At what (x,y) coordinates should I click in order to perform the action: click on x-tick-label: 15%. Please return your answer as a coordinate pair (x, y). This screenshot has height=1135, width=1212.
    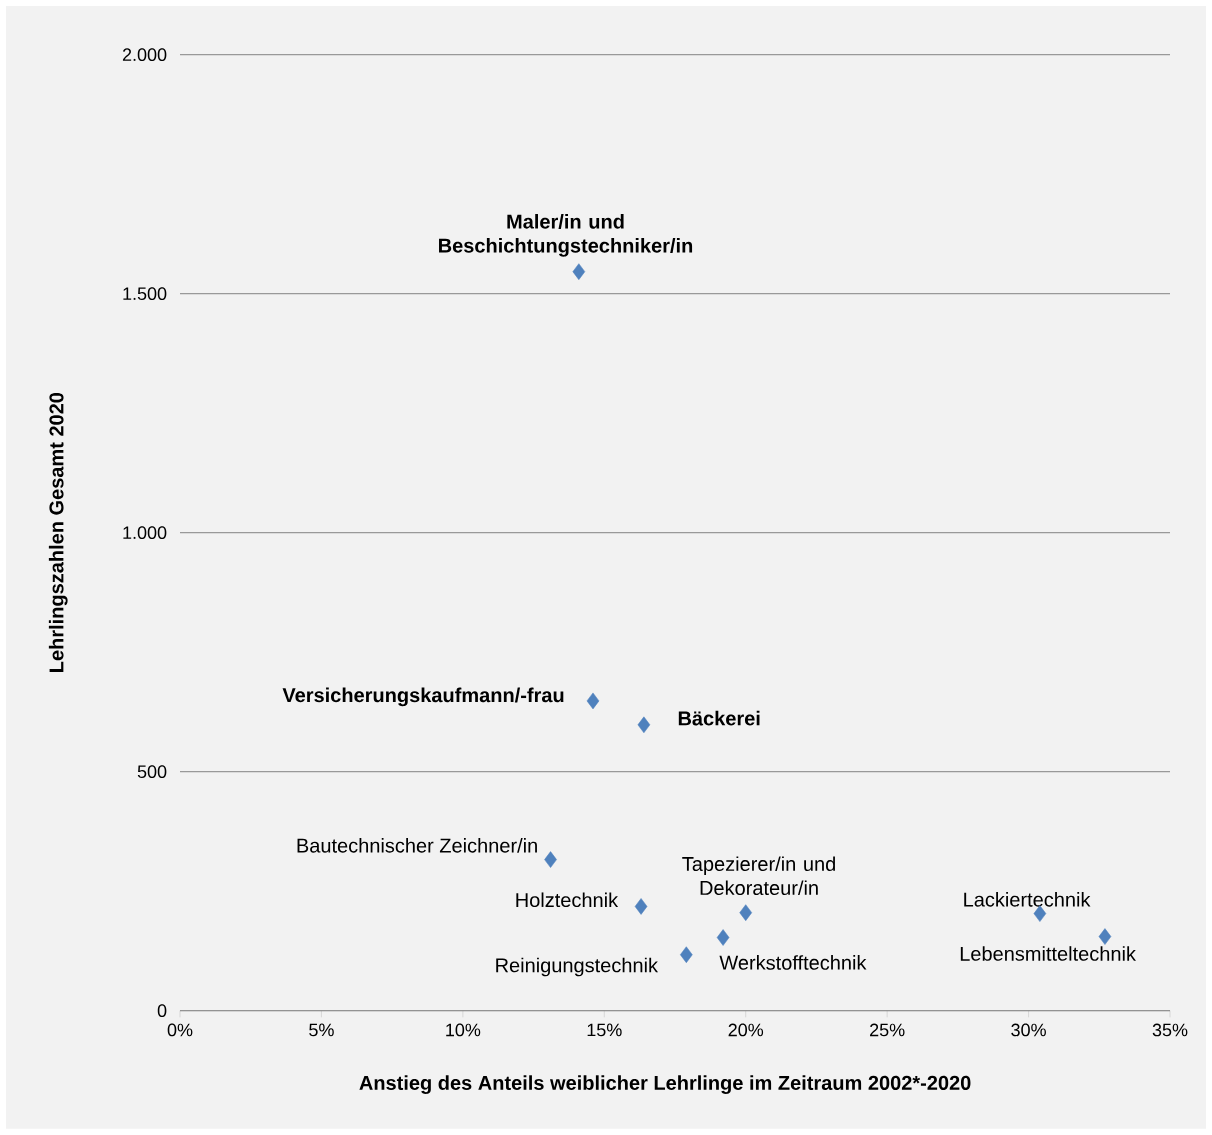
    Looking at the image, I should click on (604, 1030).